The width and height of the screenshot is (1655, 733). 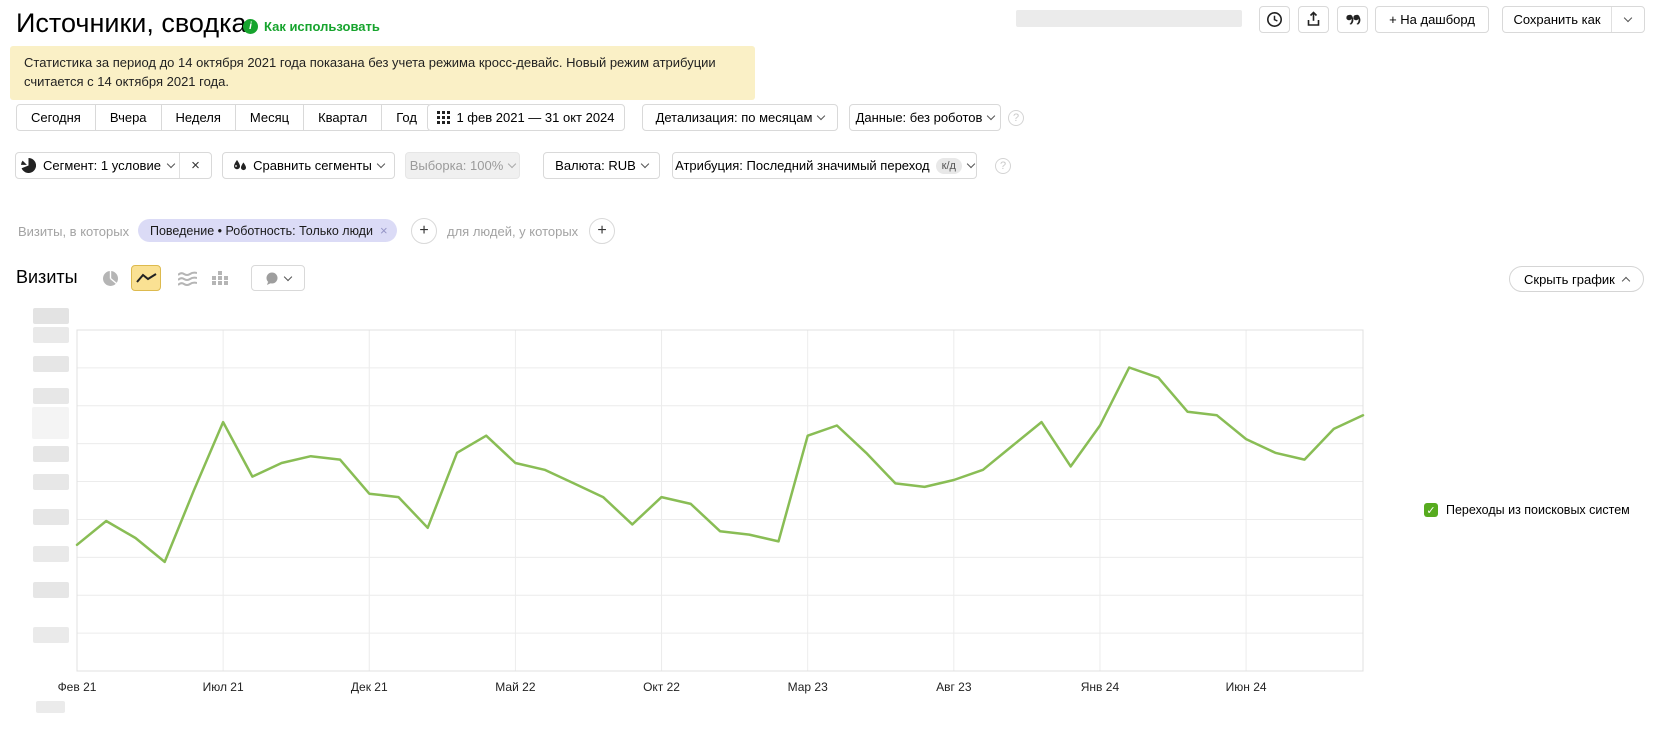 I want to click on compare-segments-label: Сравнить сегменты, so click(x=312, y=165).